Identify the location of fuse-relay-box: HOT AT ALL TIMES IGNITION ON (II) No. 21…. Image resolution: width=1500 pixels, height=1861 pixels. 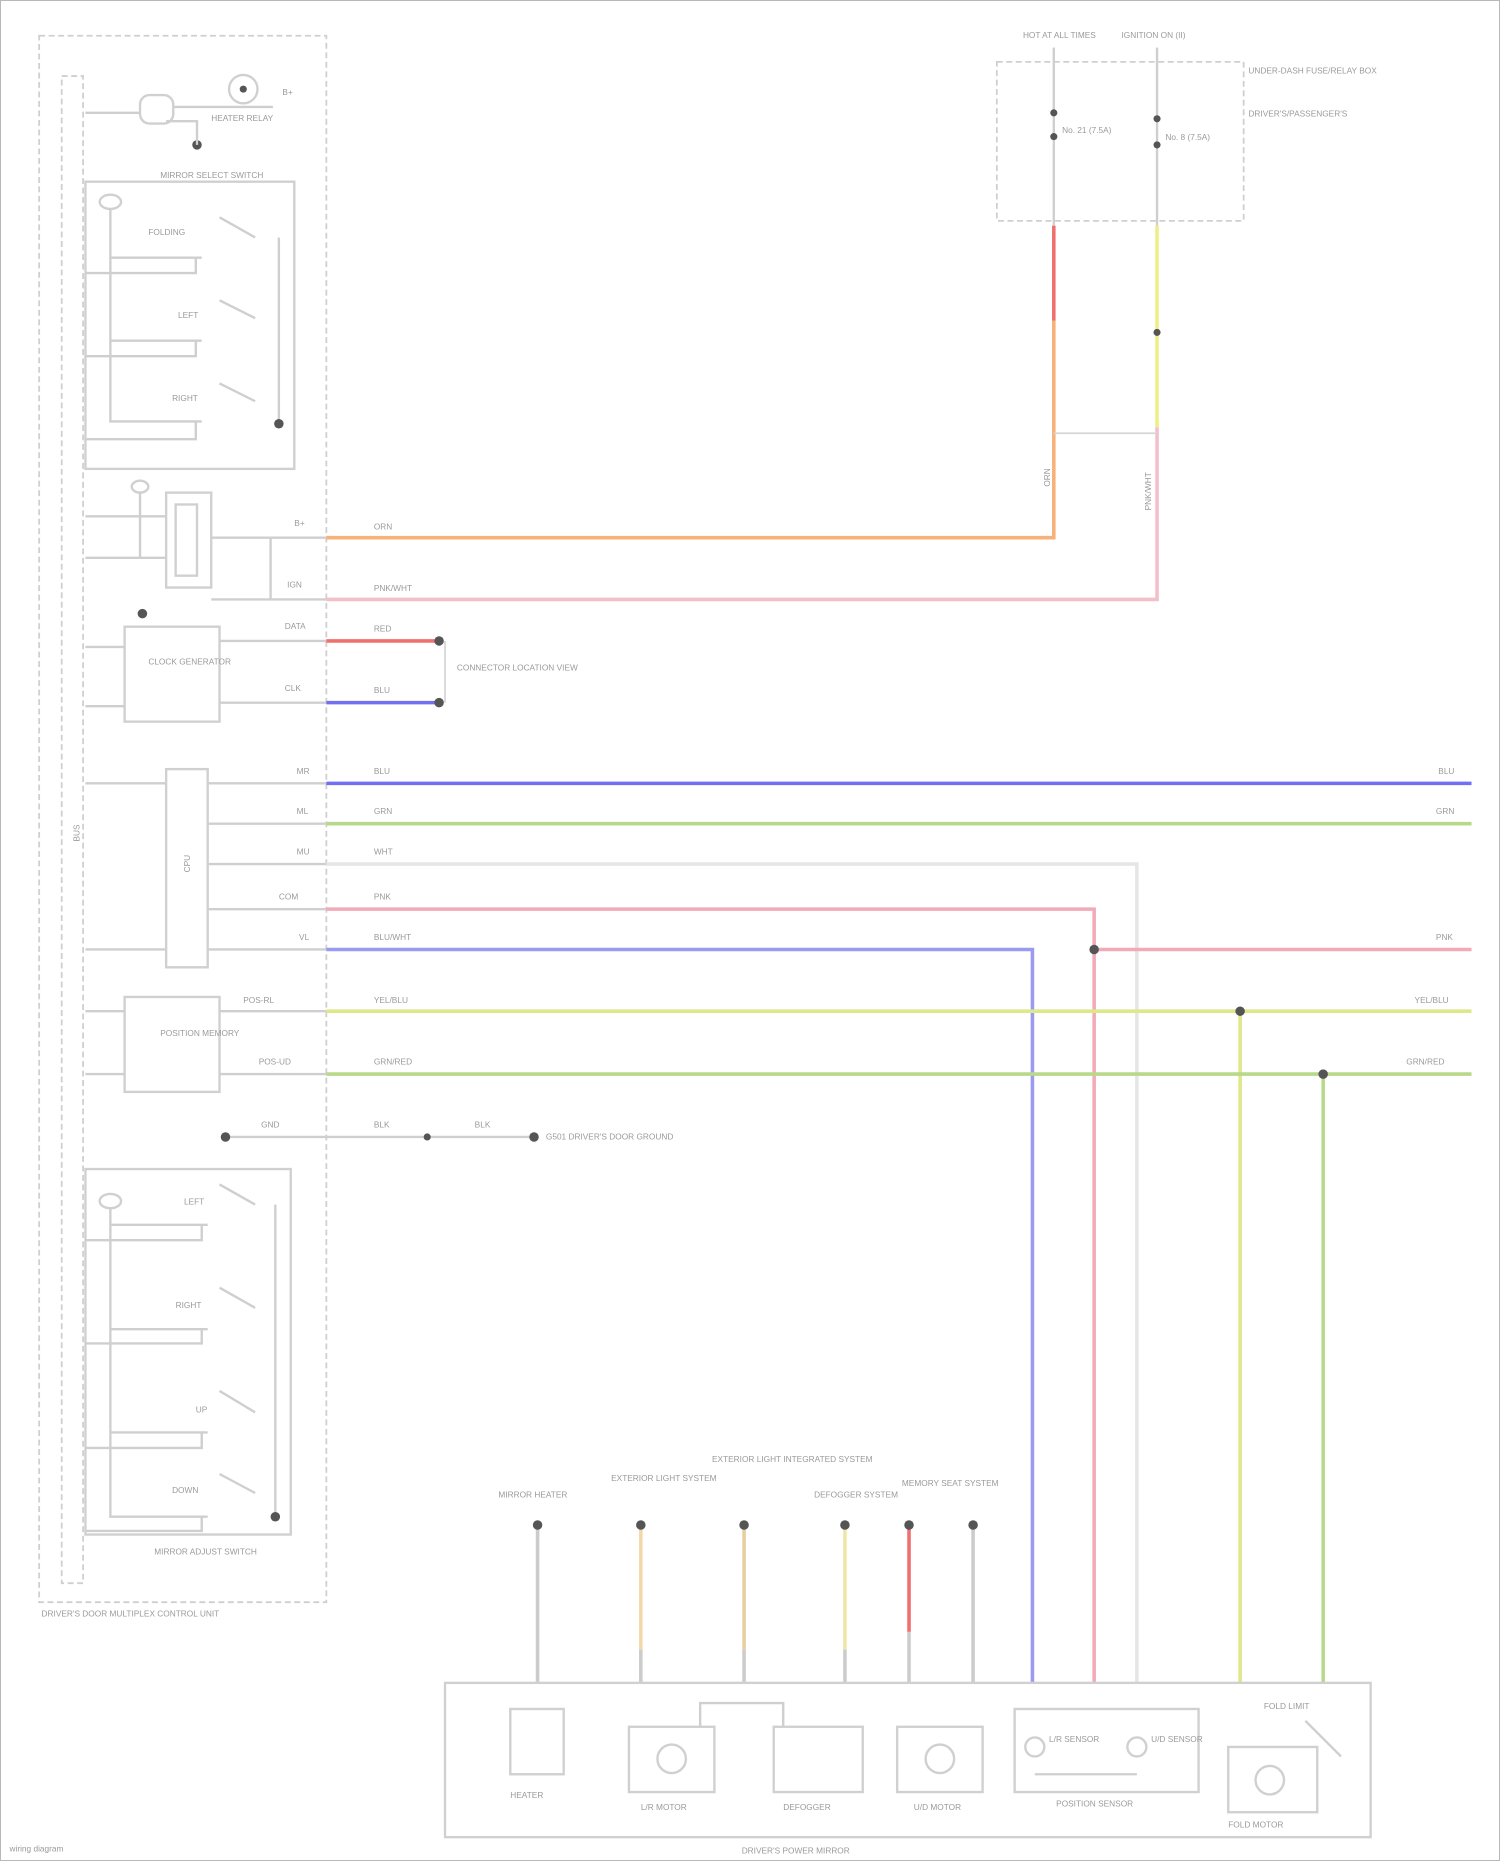
(1186, 128).